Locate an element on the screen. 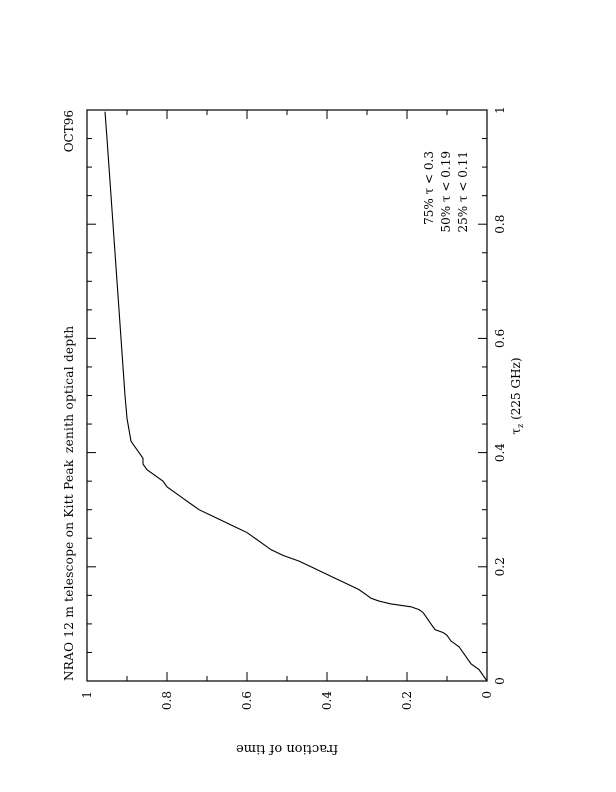 The height and width of the screenshot is (792, 616). x-axis-label-rest: (225 GHz) is located at coordinates (516, 390).